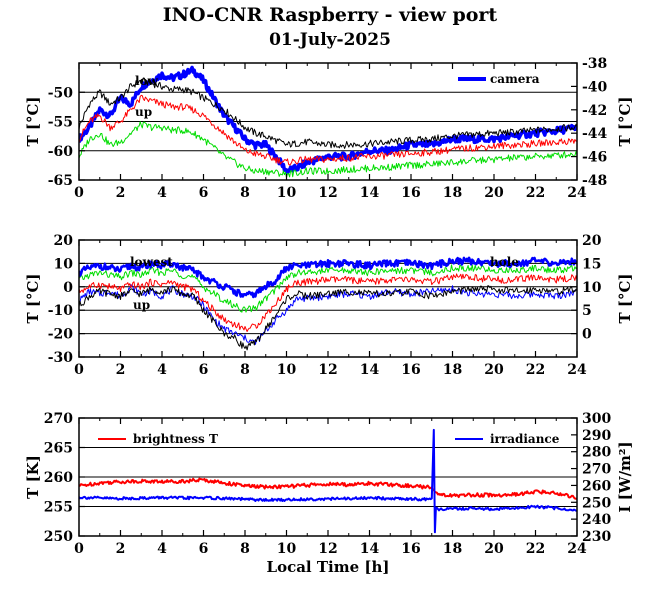  I want to click on y2-tick-label: 0, so click(587, 335).